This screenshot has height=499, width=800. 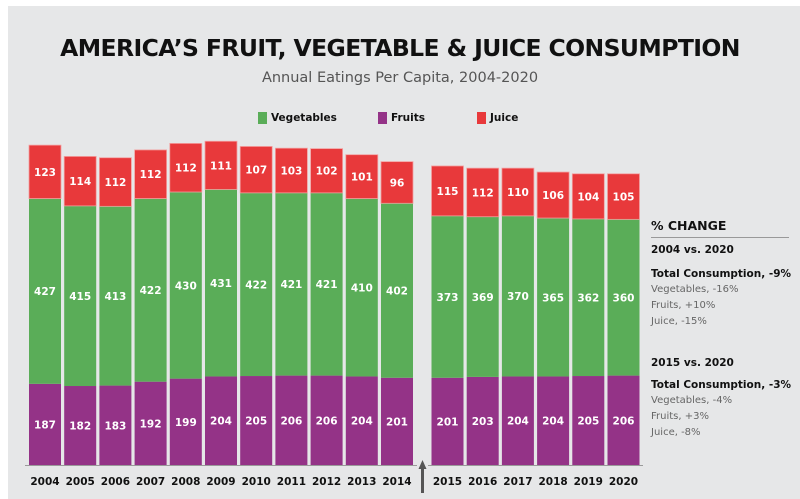 What do you see at coordinates (185, 421) in the screenshot?
I see `bar-fruits-2008` at bounding box center [185, 421].